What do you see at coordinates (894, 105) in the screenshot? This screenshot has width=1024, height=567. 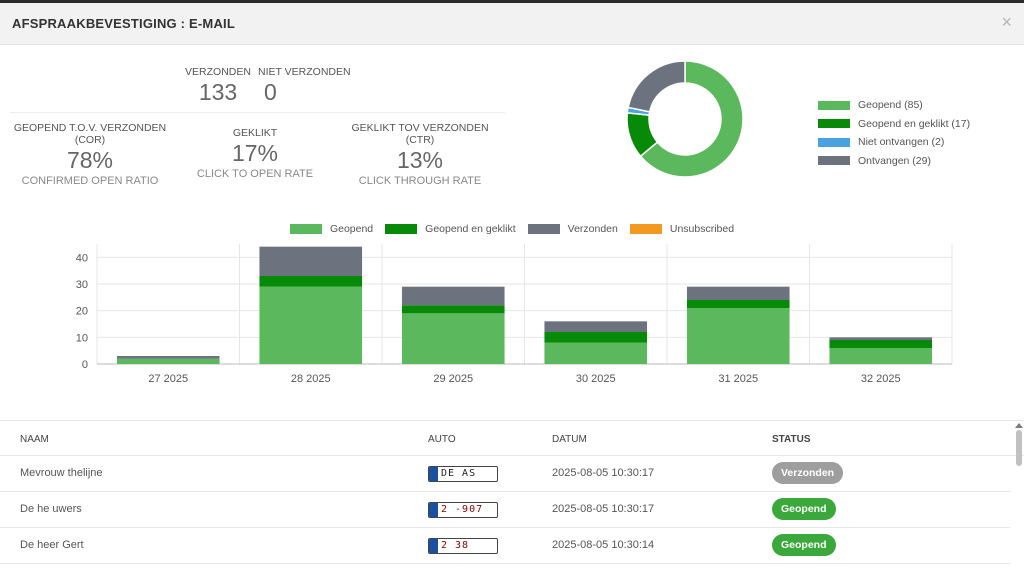 I see `donut-legend-item: Geopend (85)` at bounding box center [894, 105].